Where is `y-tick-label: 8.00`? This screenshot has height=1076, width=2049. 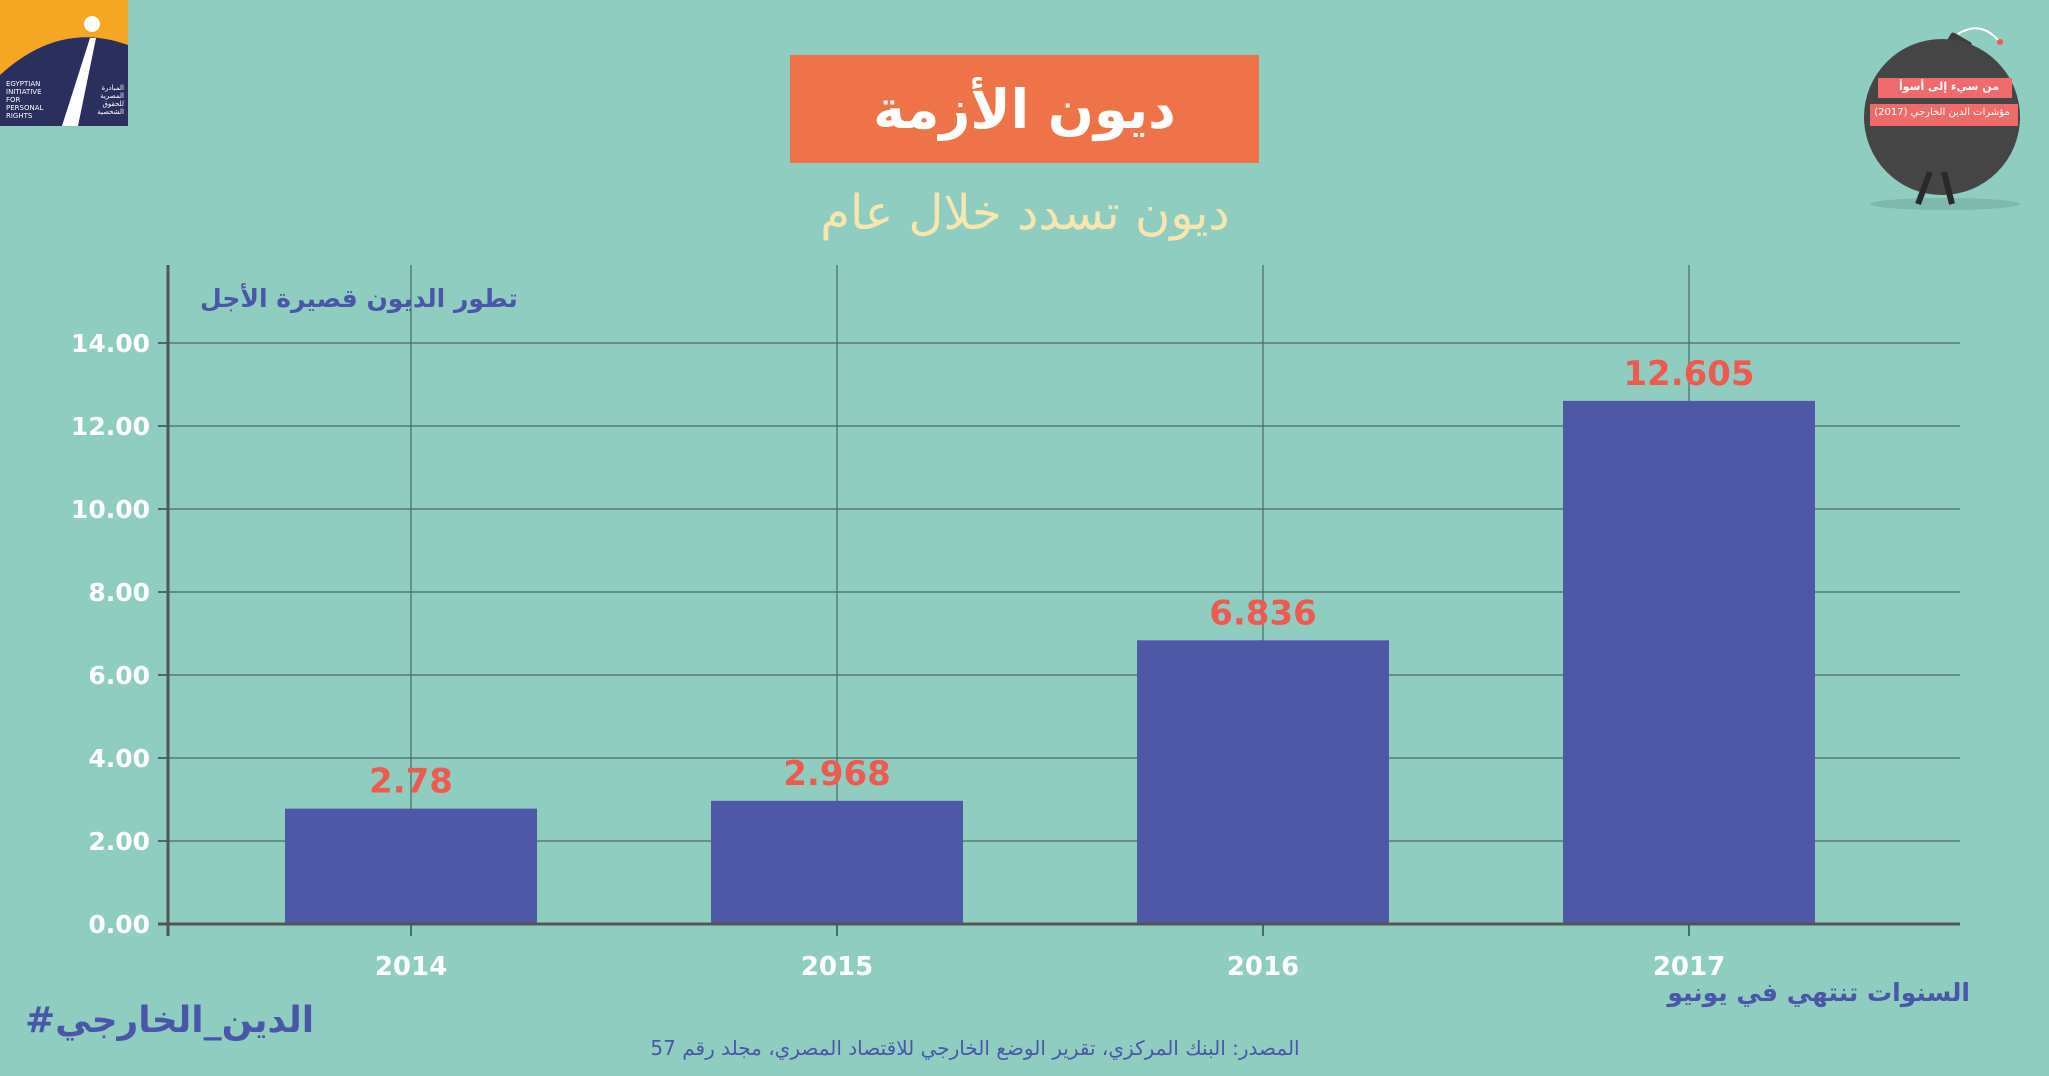
y-tick-label: 8.00 is located at coordinates (119, 592).